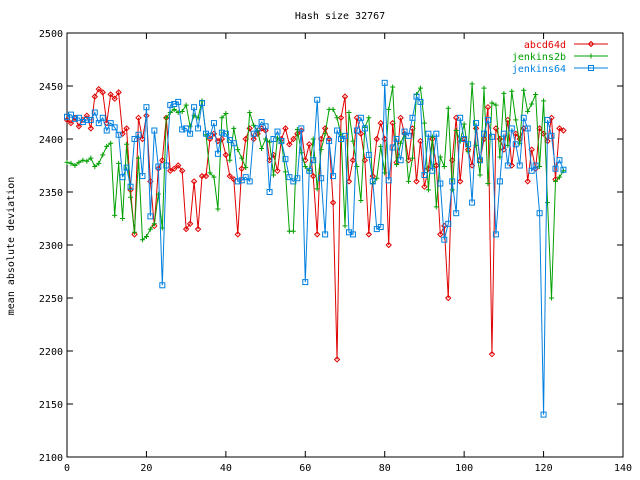  Describe the element at coordinates (566, 45) in the screenshot. I see `legend-item: abcd64d` at that location.